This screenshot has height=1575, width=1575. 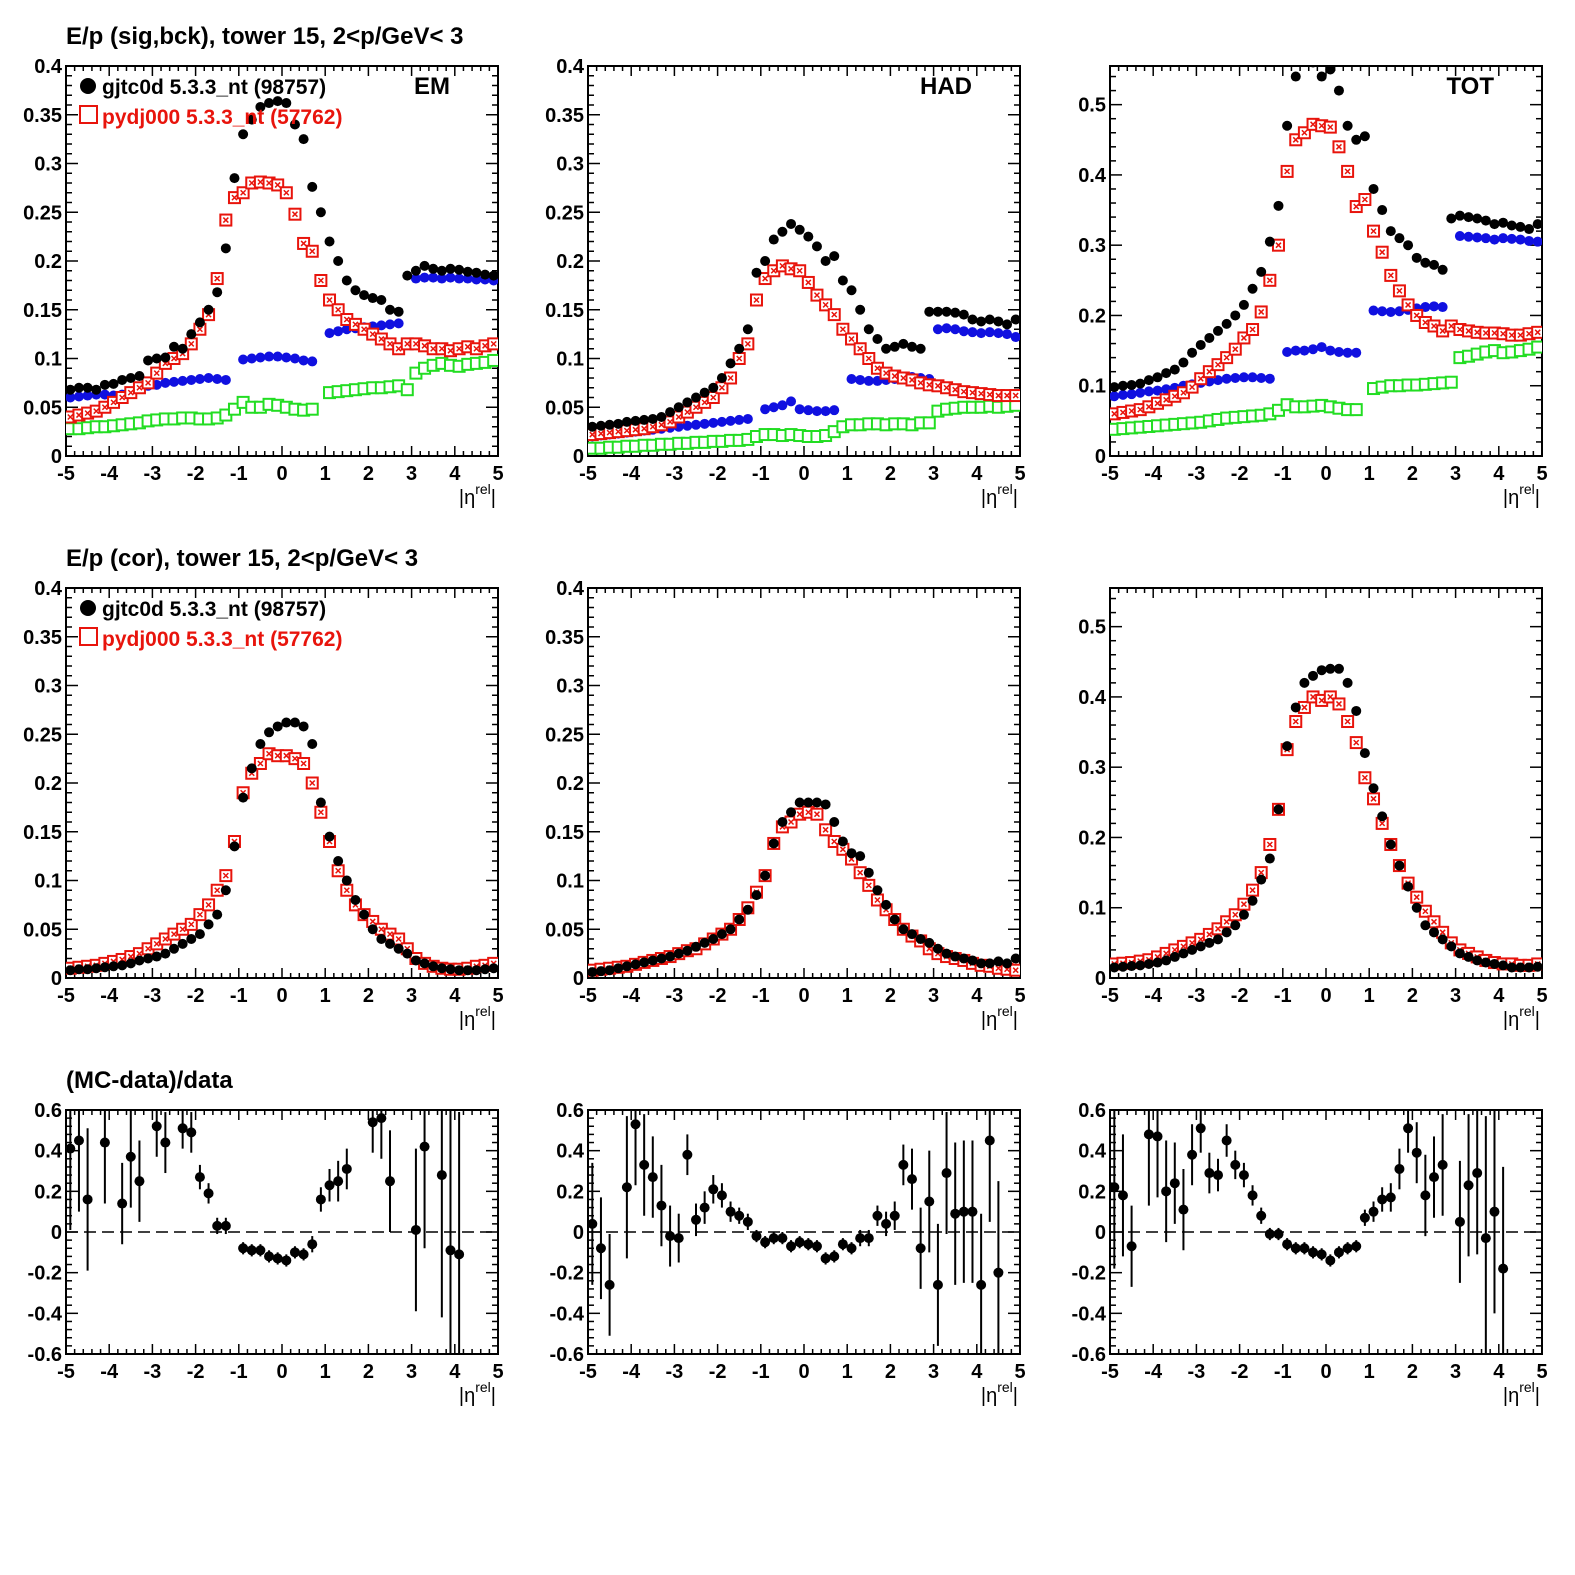 What do you see at coordinates (42, 116) in the screenshot?
I see `y-tick-label: 0.35` at bounding box center [42, 116].